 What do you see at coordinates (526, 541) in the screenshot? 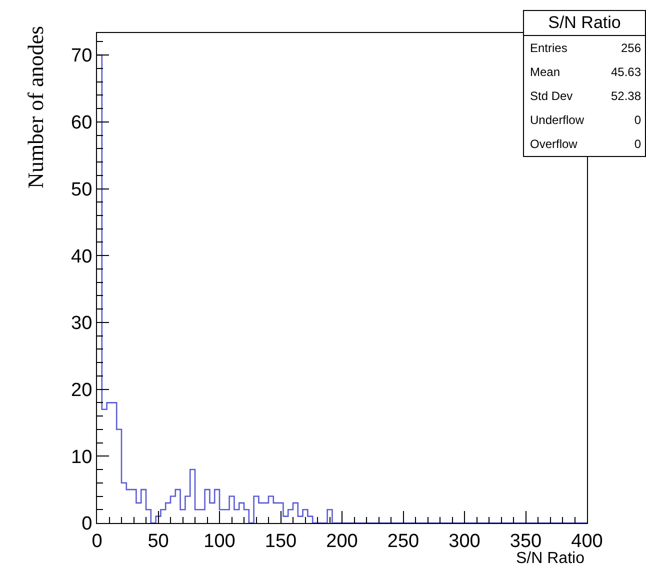
I see `x-tick-label: 350` at bounding box center [526, 541].